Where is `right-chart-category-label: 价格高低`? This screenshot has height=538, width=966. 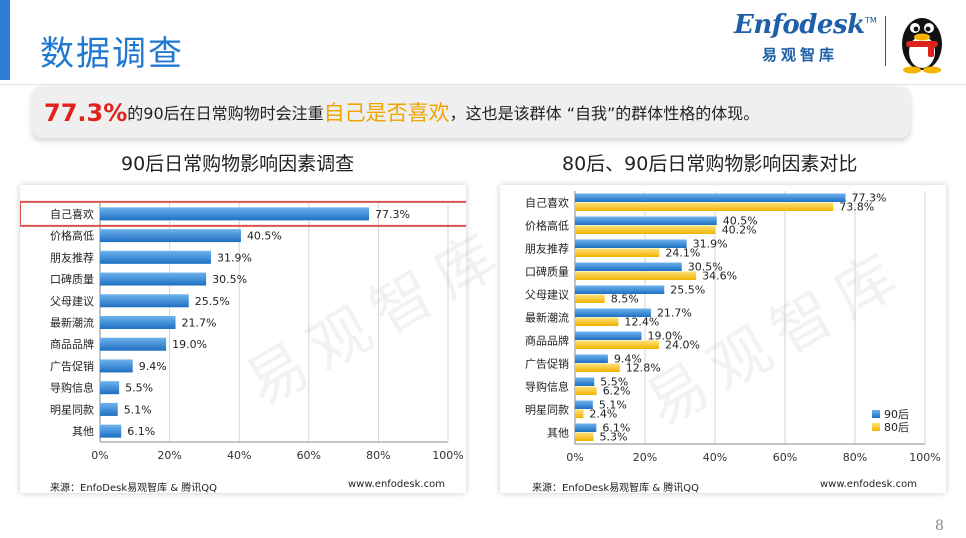
right-chart-category-label: 价格高低 is located at coordinates (547, 226).